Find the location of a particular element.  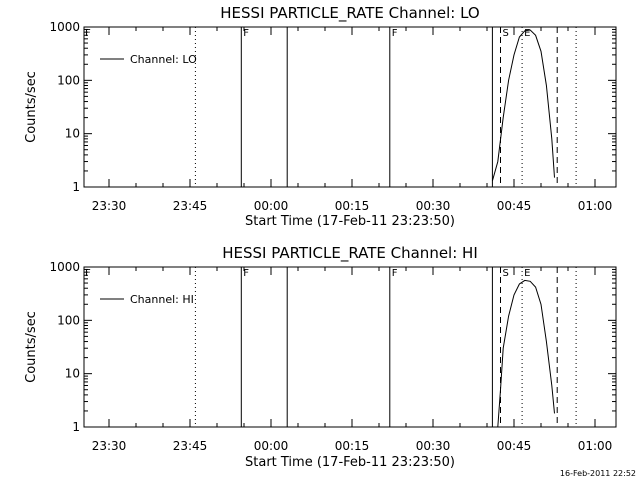

legend-entry: Channel: LO is located at coordinates (163, 59).